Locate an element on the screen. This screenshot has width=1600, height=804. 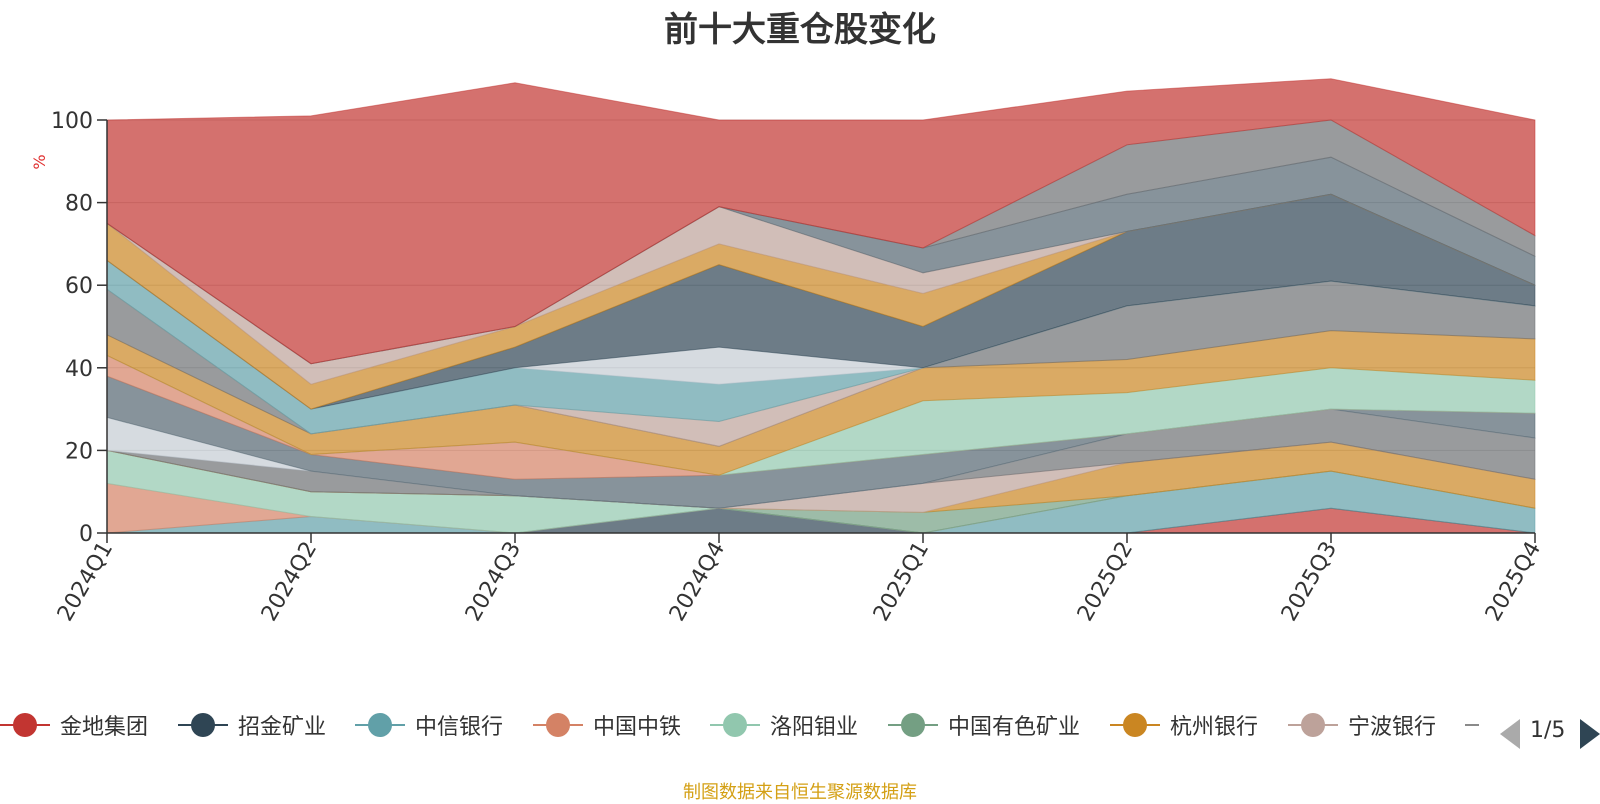
legend-item: 金地集团 is located at coordinates (74, 725).